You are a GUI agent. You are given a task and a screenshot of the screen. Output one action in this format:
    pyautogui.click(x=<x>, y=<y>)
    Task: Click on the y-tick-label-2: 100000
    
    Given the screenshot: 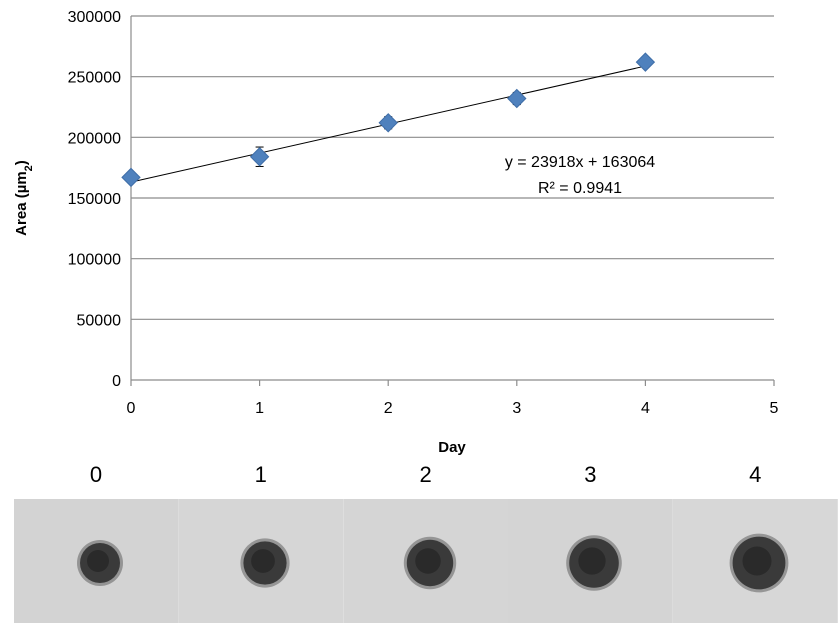 What is the action you would take?
    pyautogui.click(x=94, y=260)
    